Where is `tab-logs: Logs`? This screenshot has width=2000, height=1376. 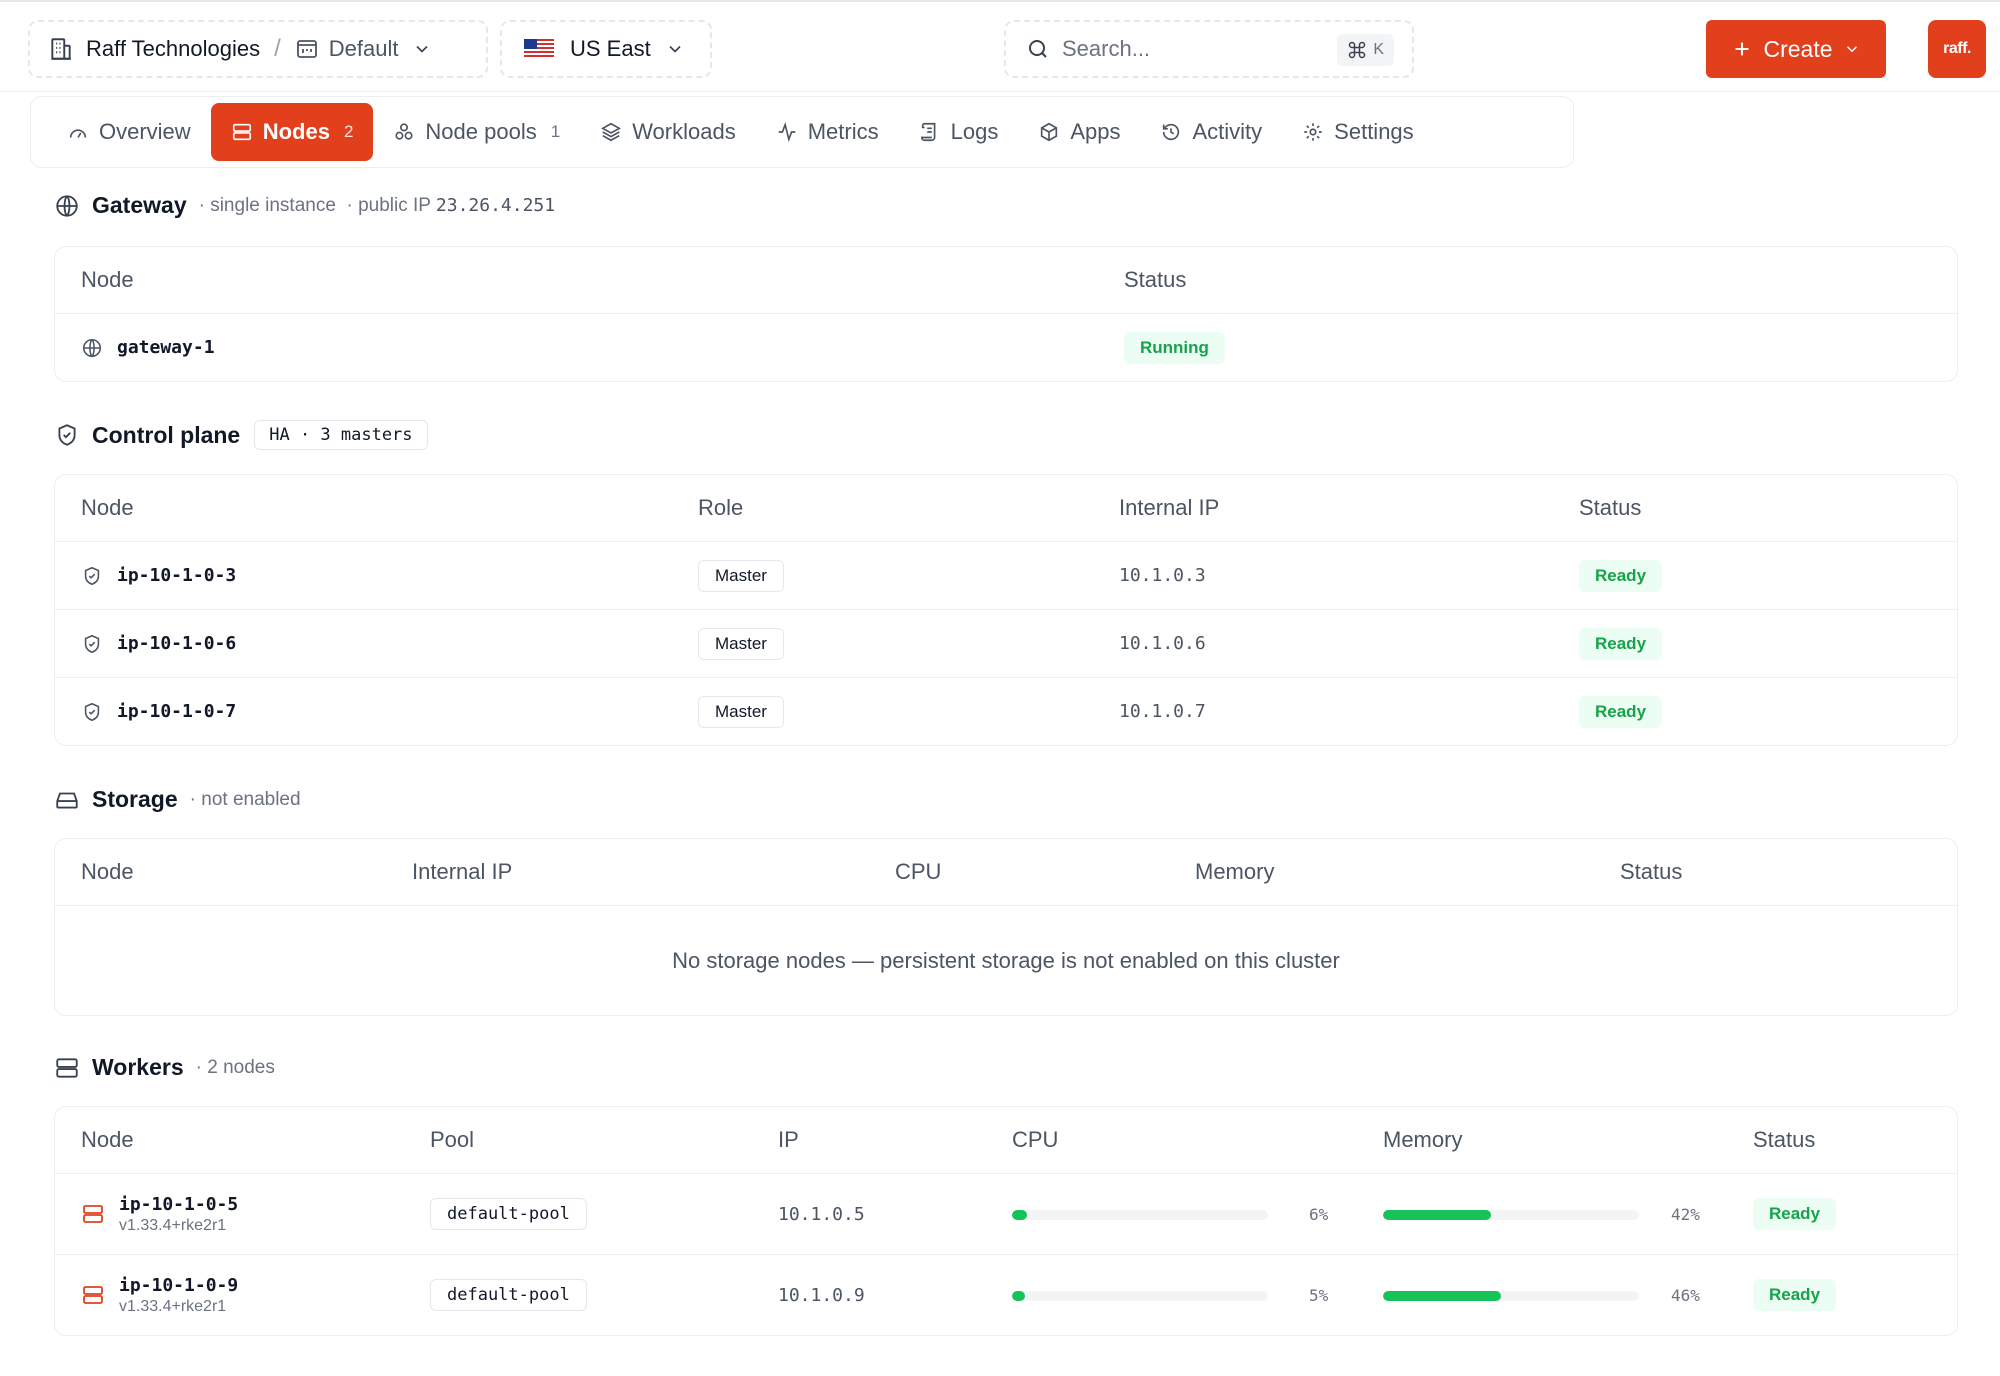
tab-logs: Logs is located at coordinates (959, 132).